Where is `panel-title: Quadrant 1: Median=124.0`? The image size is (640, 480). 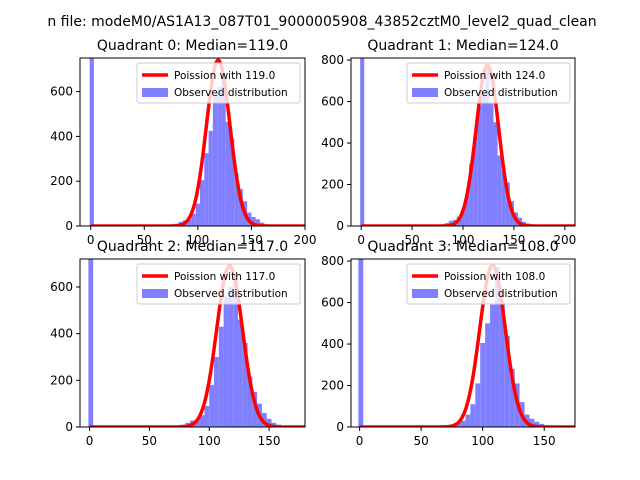 panel-title: Quadrant 1: Median=124.0 is located at coordinates (462, 46).